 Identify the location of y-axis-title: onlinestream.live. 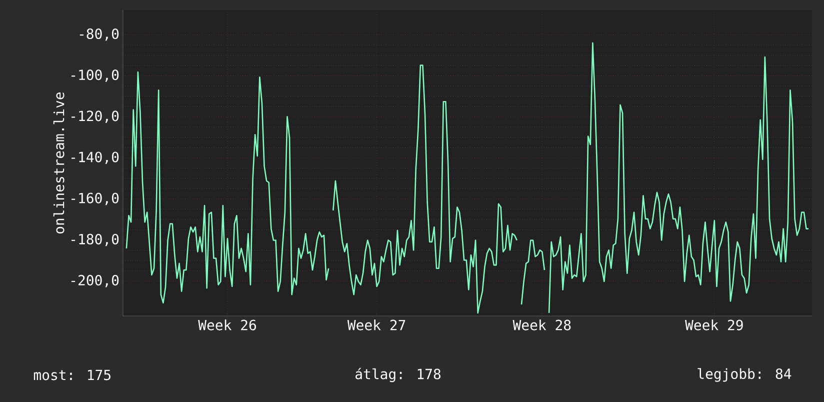
(58, 163).